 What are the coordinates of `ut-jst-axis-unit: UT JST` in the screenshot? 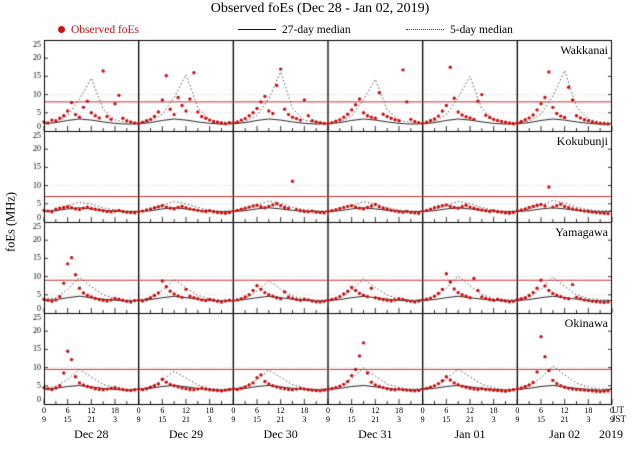 It's located at (619, 415).